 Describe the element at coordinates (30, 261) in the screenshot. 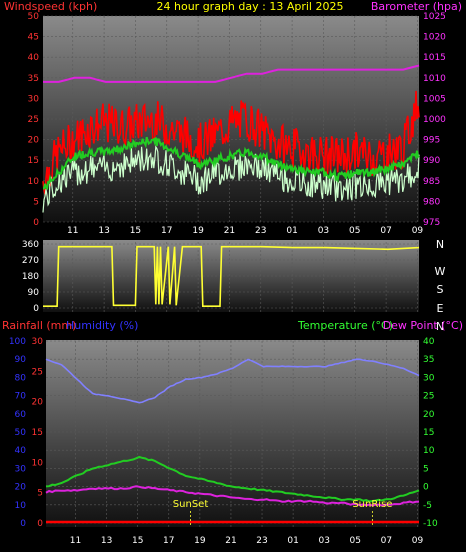

I see `direction-tick-label: 270` at that location.